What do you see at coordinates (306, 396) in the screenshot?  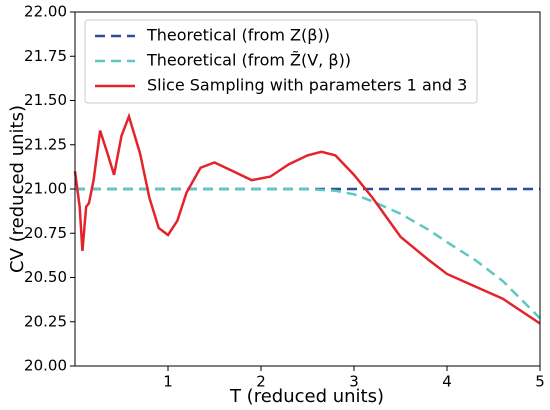 I see `x-axis-label: T (reduced units)` at bounding box center [306, 396].